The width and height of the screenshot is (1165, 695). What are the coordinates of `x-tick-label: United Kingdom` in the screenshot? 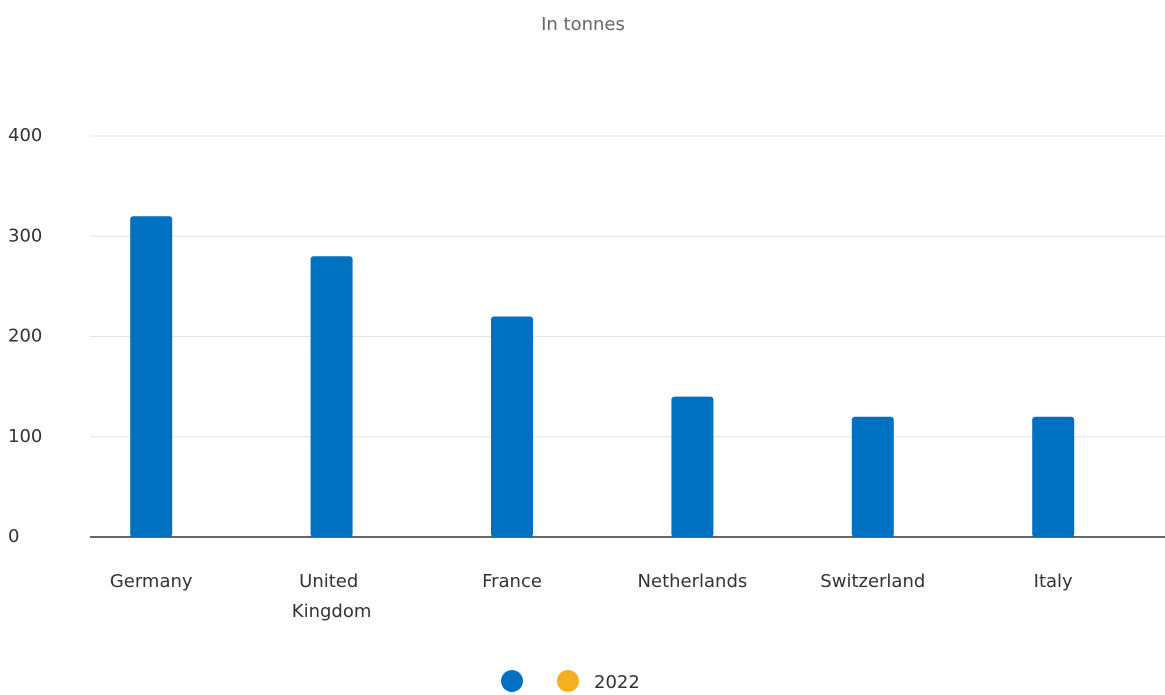 It's located at (332, 596).